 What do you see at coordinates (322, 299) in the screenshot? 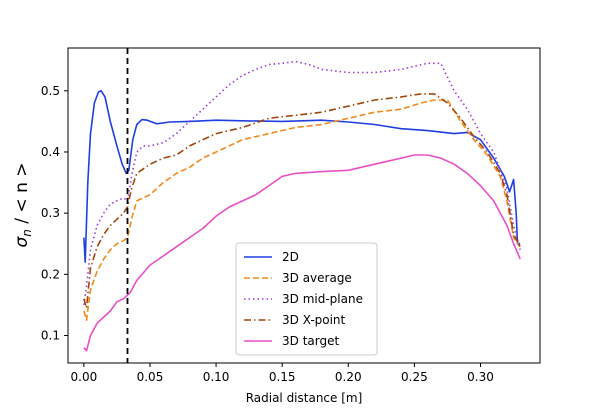
I see `legend-label-3: 3D mid-plane` at bounding box center [322, 299].